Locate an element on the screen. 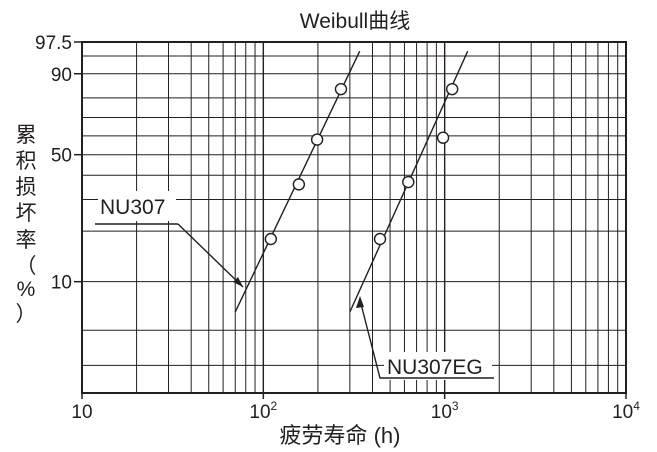 The width and height of the screenshot is (657, 452). x-axis-label: 疲劳寿命 (h) is located at coordinates (339, 435).